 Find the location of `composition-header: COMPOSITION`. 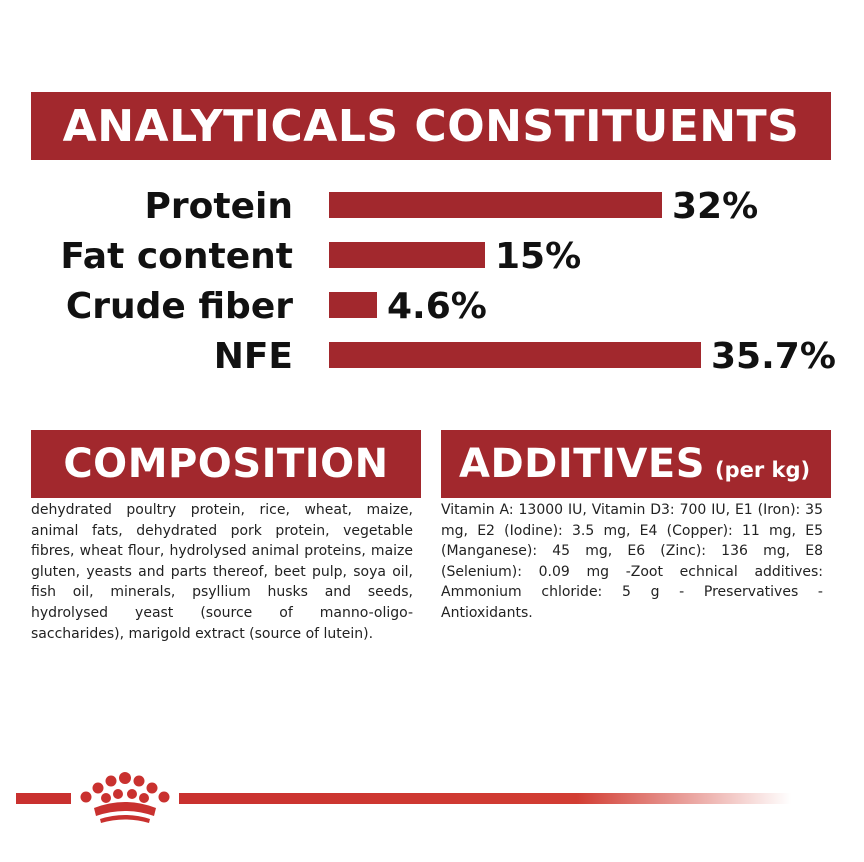

composition-header: COMPOSITION is located at coordinates (226, 464).